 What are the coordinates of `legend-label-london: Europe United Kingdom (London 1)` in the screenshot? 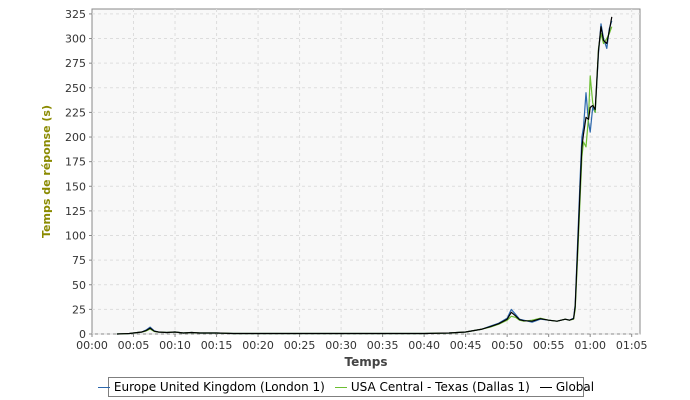 It's located at (219, 387).